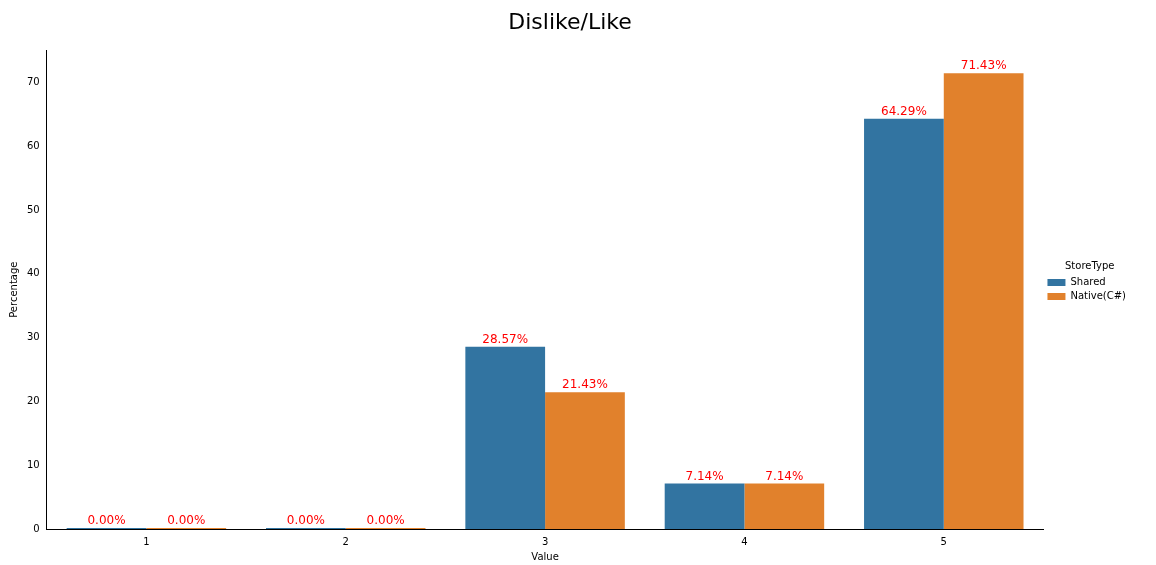 The width and height of the screenshot is (1156, 565). I want to click on y-tick-label: 40, so click(33, 273).